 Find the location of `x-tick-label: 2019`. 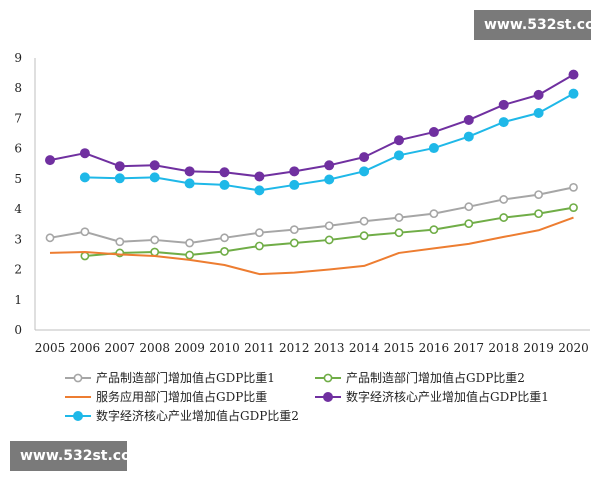

x-tick-label: 2019 is located at coordinates (538, 348).